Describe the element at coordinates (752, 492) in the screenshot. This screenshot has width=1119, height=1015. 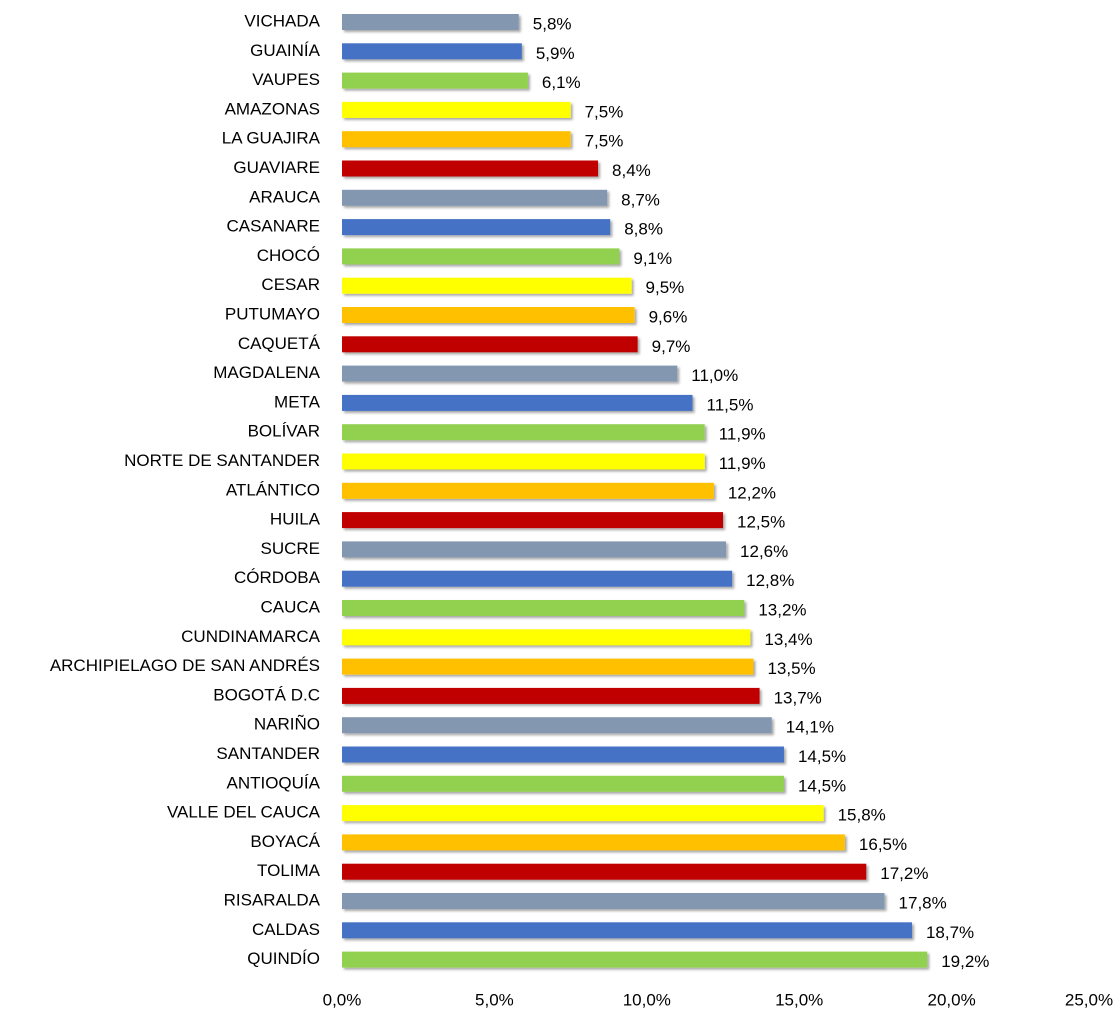
I see `value-label: 12,2%` at that location.